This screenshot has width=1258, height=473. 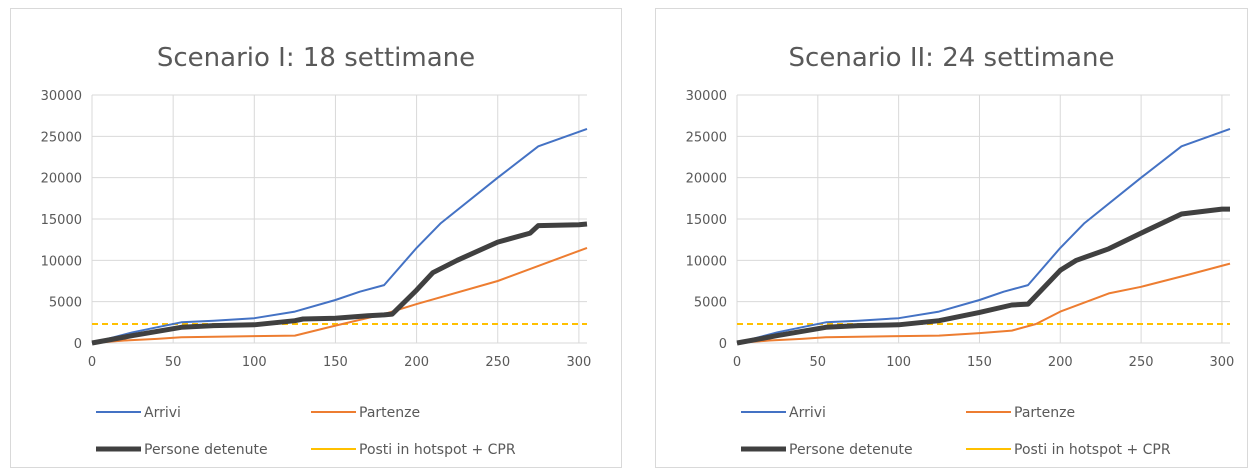 What do you see at coordinates (951, 58) in the screenshot?
I see `chart-title: Scenario II: 24 settimane` at bounding box center [951, 58].